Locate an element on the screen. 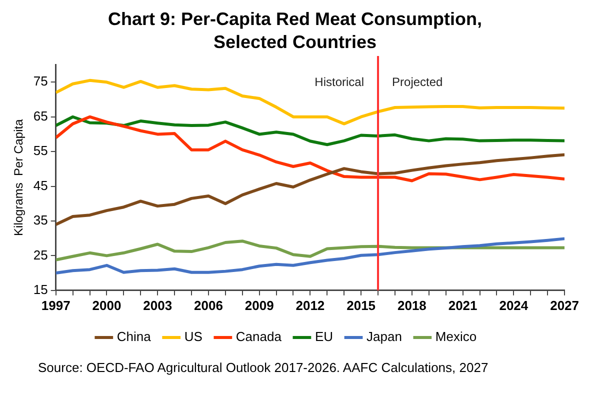 The height and width of the screenshot is (402, 590). legend-label: US is located at coordinates (193, 336).